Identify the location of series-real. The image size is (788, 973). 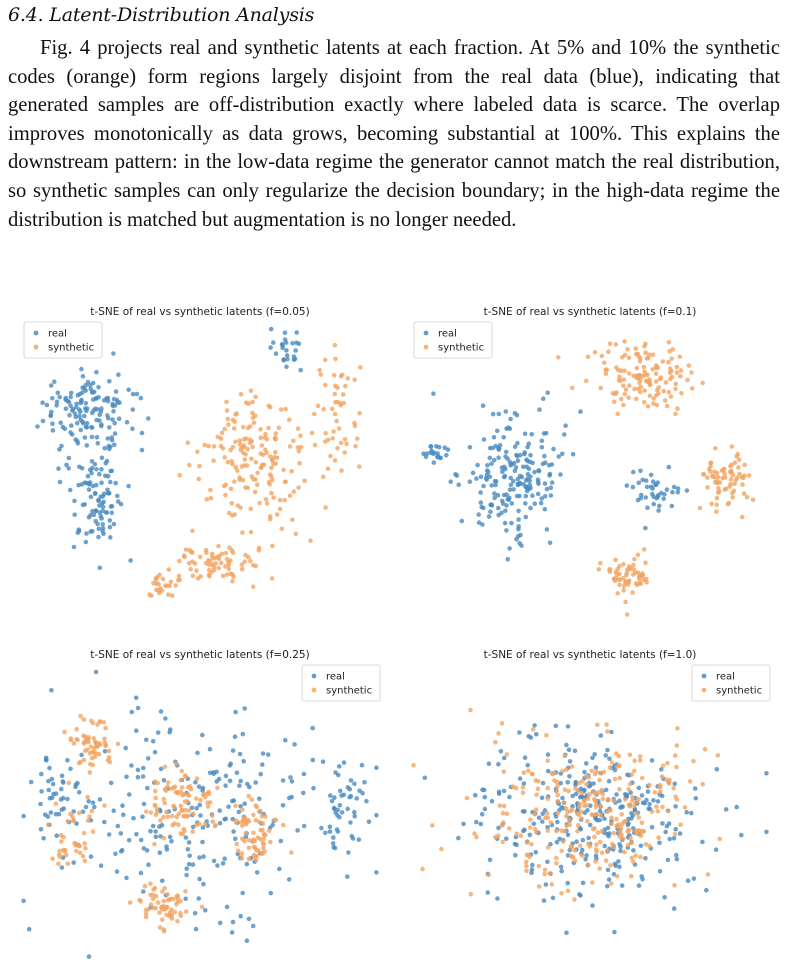
(169, 448).